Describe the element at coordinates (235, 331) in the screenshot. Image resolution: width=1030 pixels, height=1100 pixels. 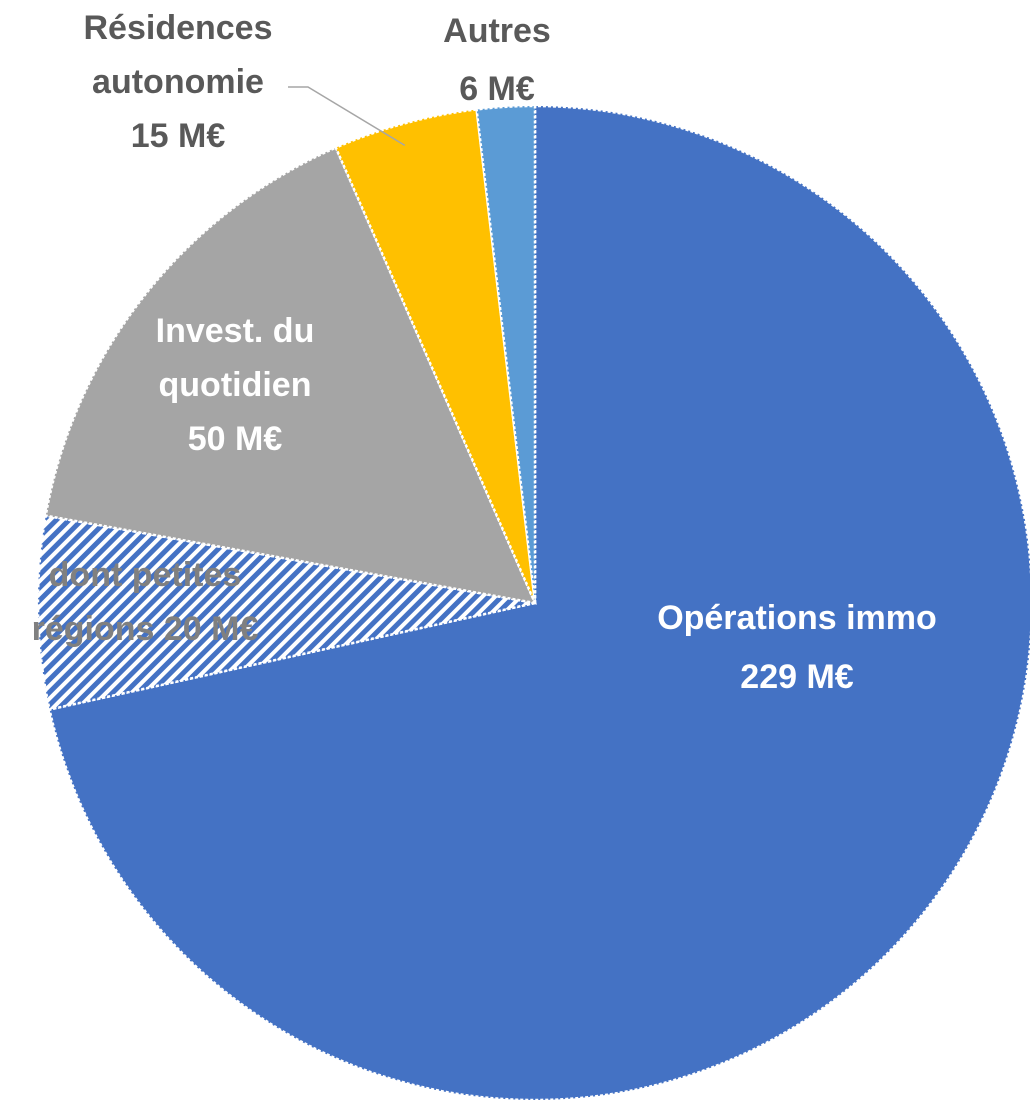
I see `label-line: Invest. du` at that location.